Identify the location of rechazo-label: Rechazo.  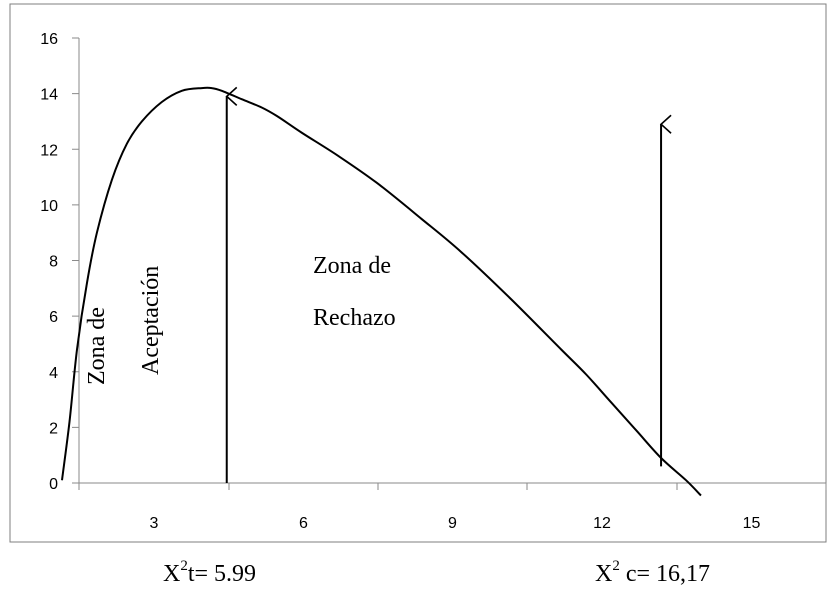
(354, 318).